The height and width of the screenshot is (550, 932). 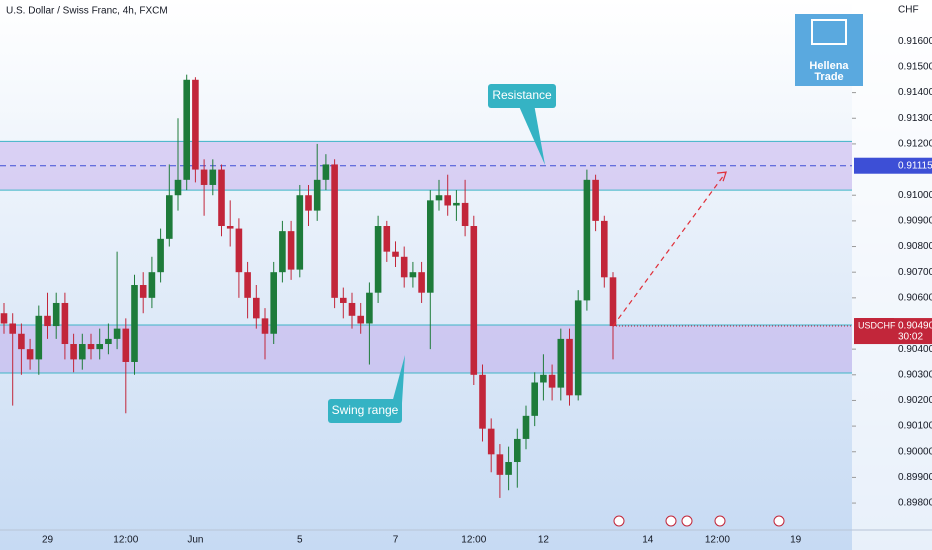 What do you see at coordinates (829, 50) in the screenshot?
I see `logo-box` at bounding box center [829, 50].